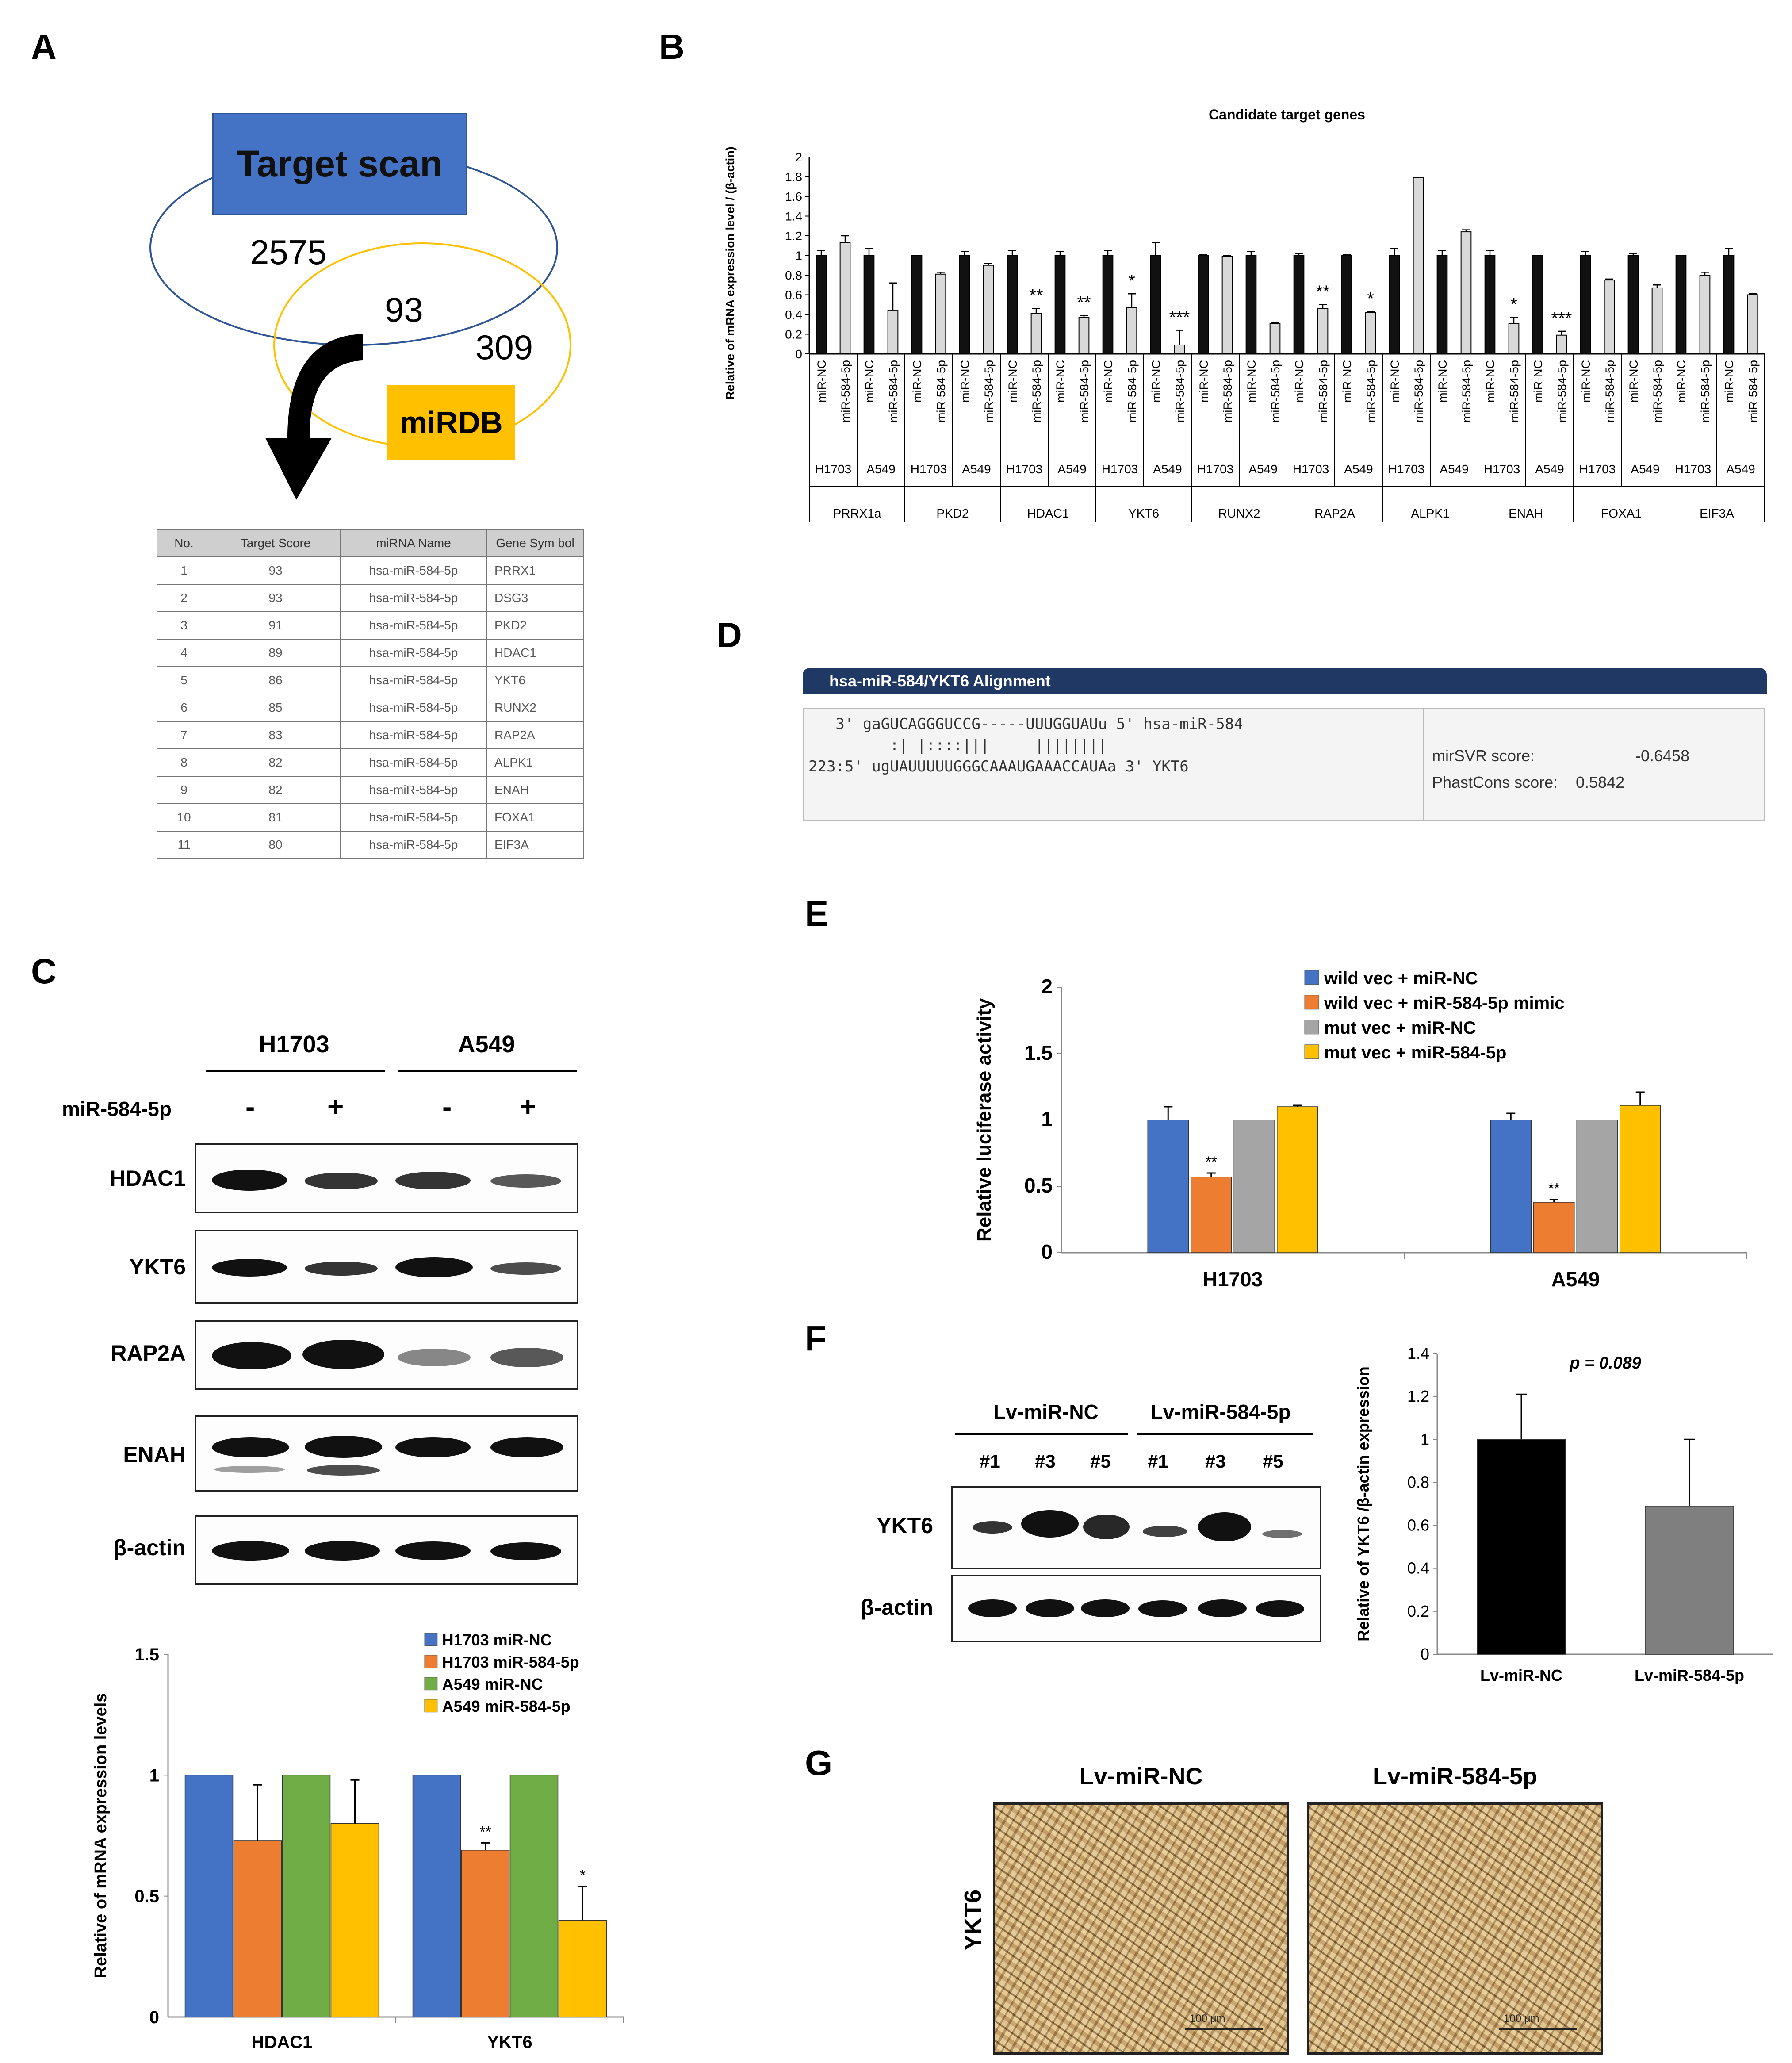 The image size is (1792, 2063). What do you see at coordinates (535, 845) in the screenshot?
I see `table-cell: EIF3A` at bounding box center [535, 845].